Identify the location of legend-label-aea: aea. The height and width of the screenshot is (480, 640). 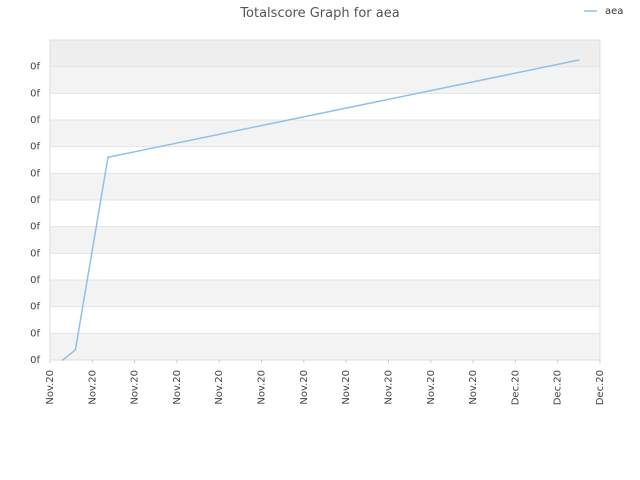
(614, 11).